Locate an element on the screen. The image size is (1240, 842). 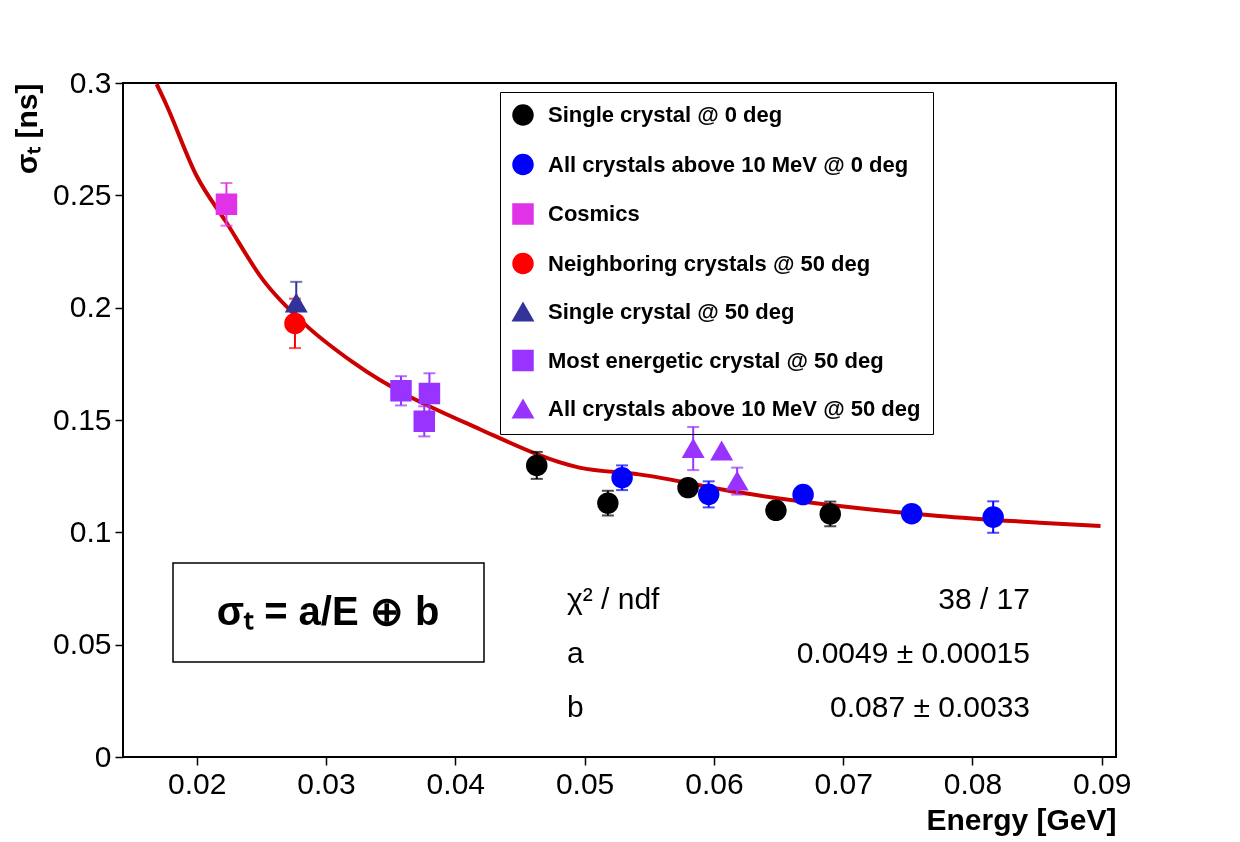
legend-label: All crystals above 10 MeV @ 50 deg is located at coordinates (734, 408).